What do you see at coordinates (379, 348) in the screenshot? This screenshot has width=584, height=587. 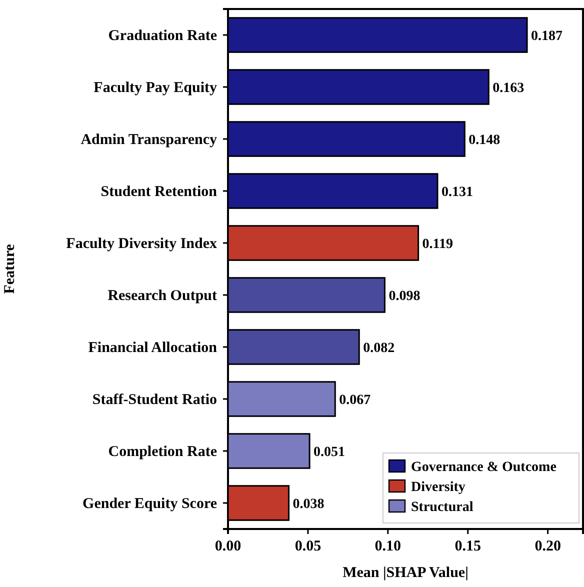 I see `data-label: 0.082` at bounding box center [379, 348].